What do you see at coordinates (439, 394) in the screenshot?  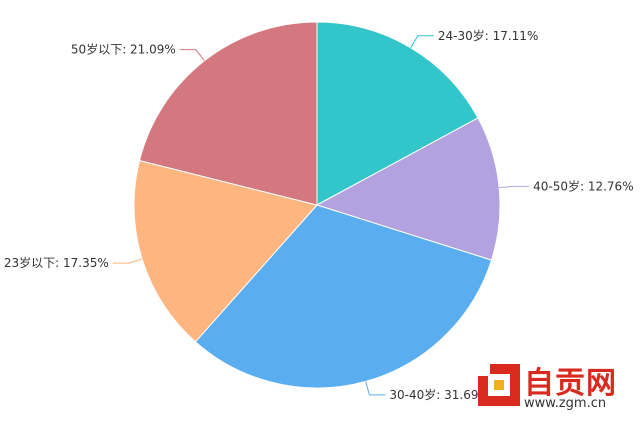 I see `slice-label: 30-40岁: 31.69%` at bounding box center [439, 394].